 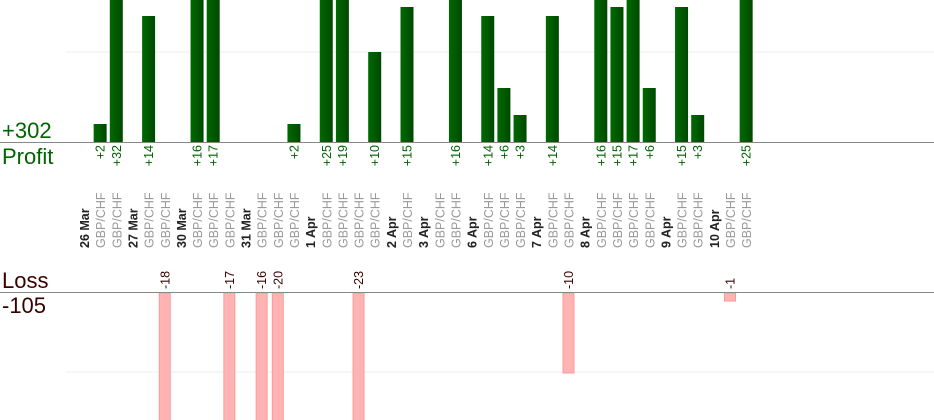 What do you see at coordinates (359, 280) in the screenshot?
I see `loss-value-label: -23` at bounding box center [359, 280].